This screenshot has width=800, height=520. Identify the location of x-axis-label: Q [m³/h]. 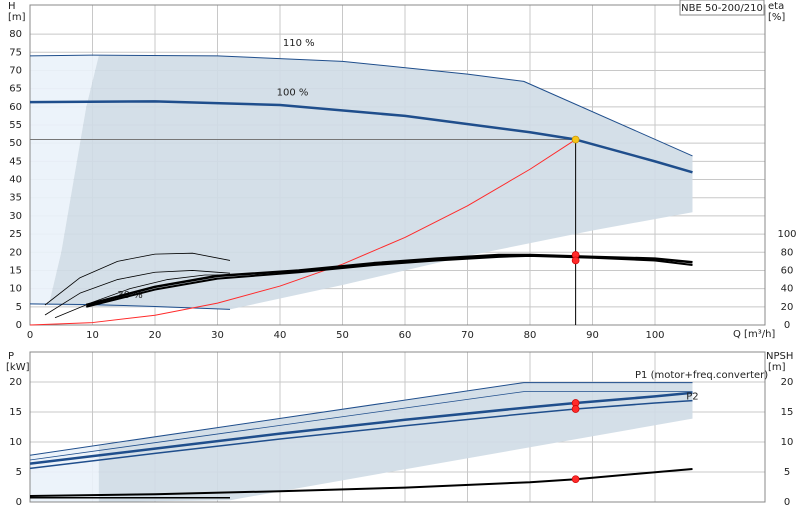
(754, 334).